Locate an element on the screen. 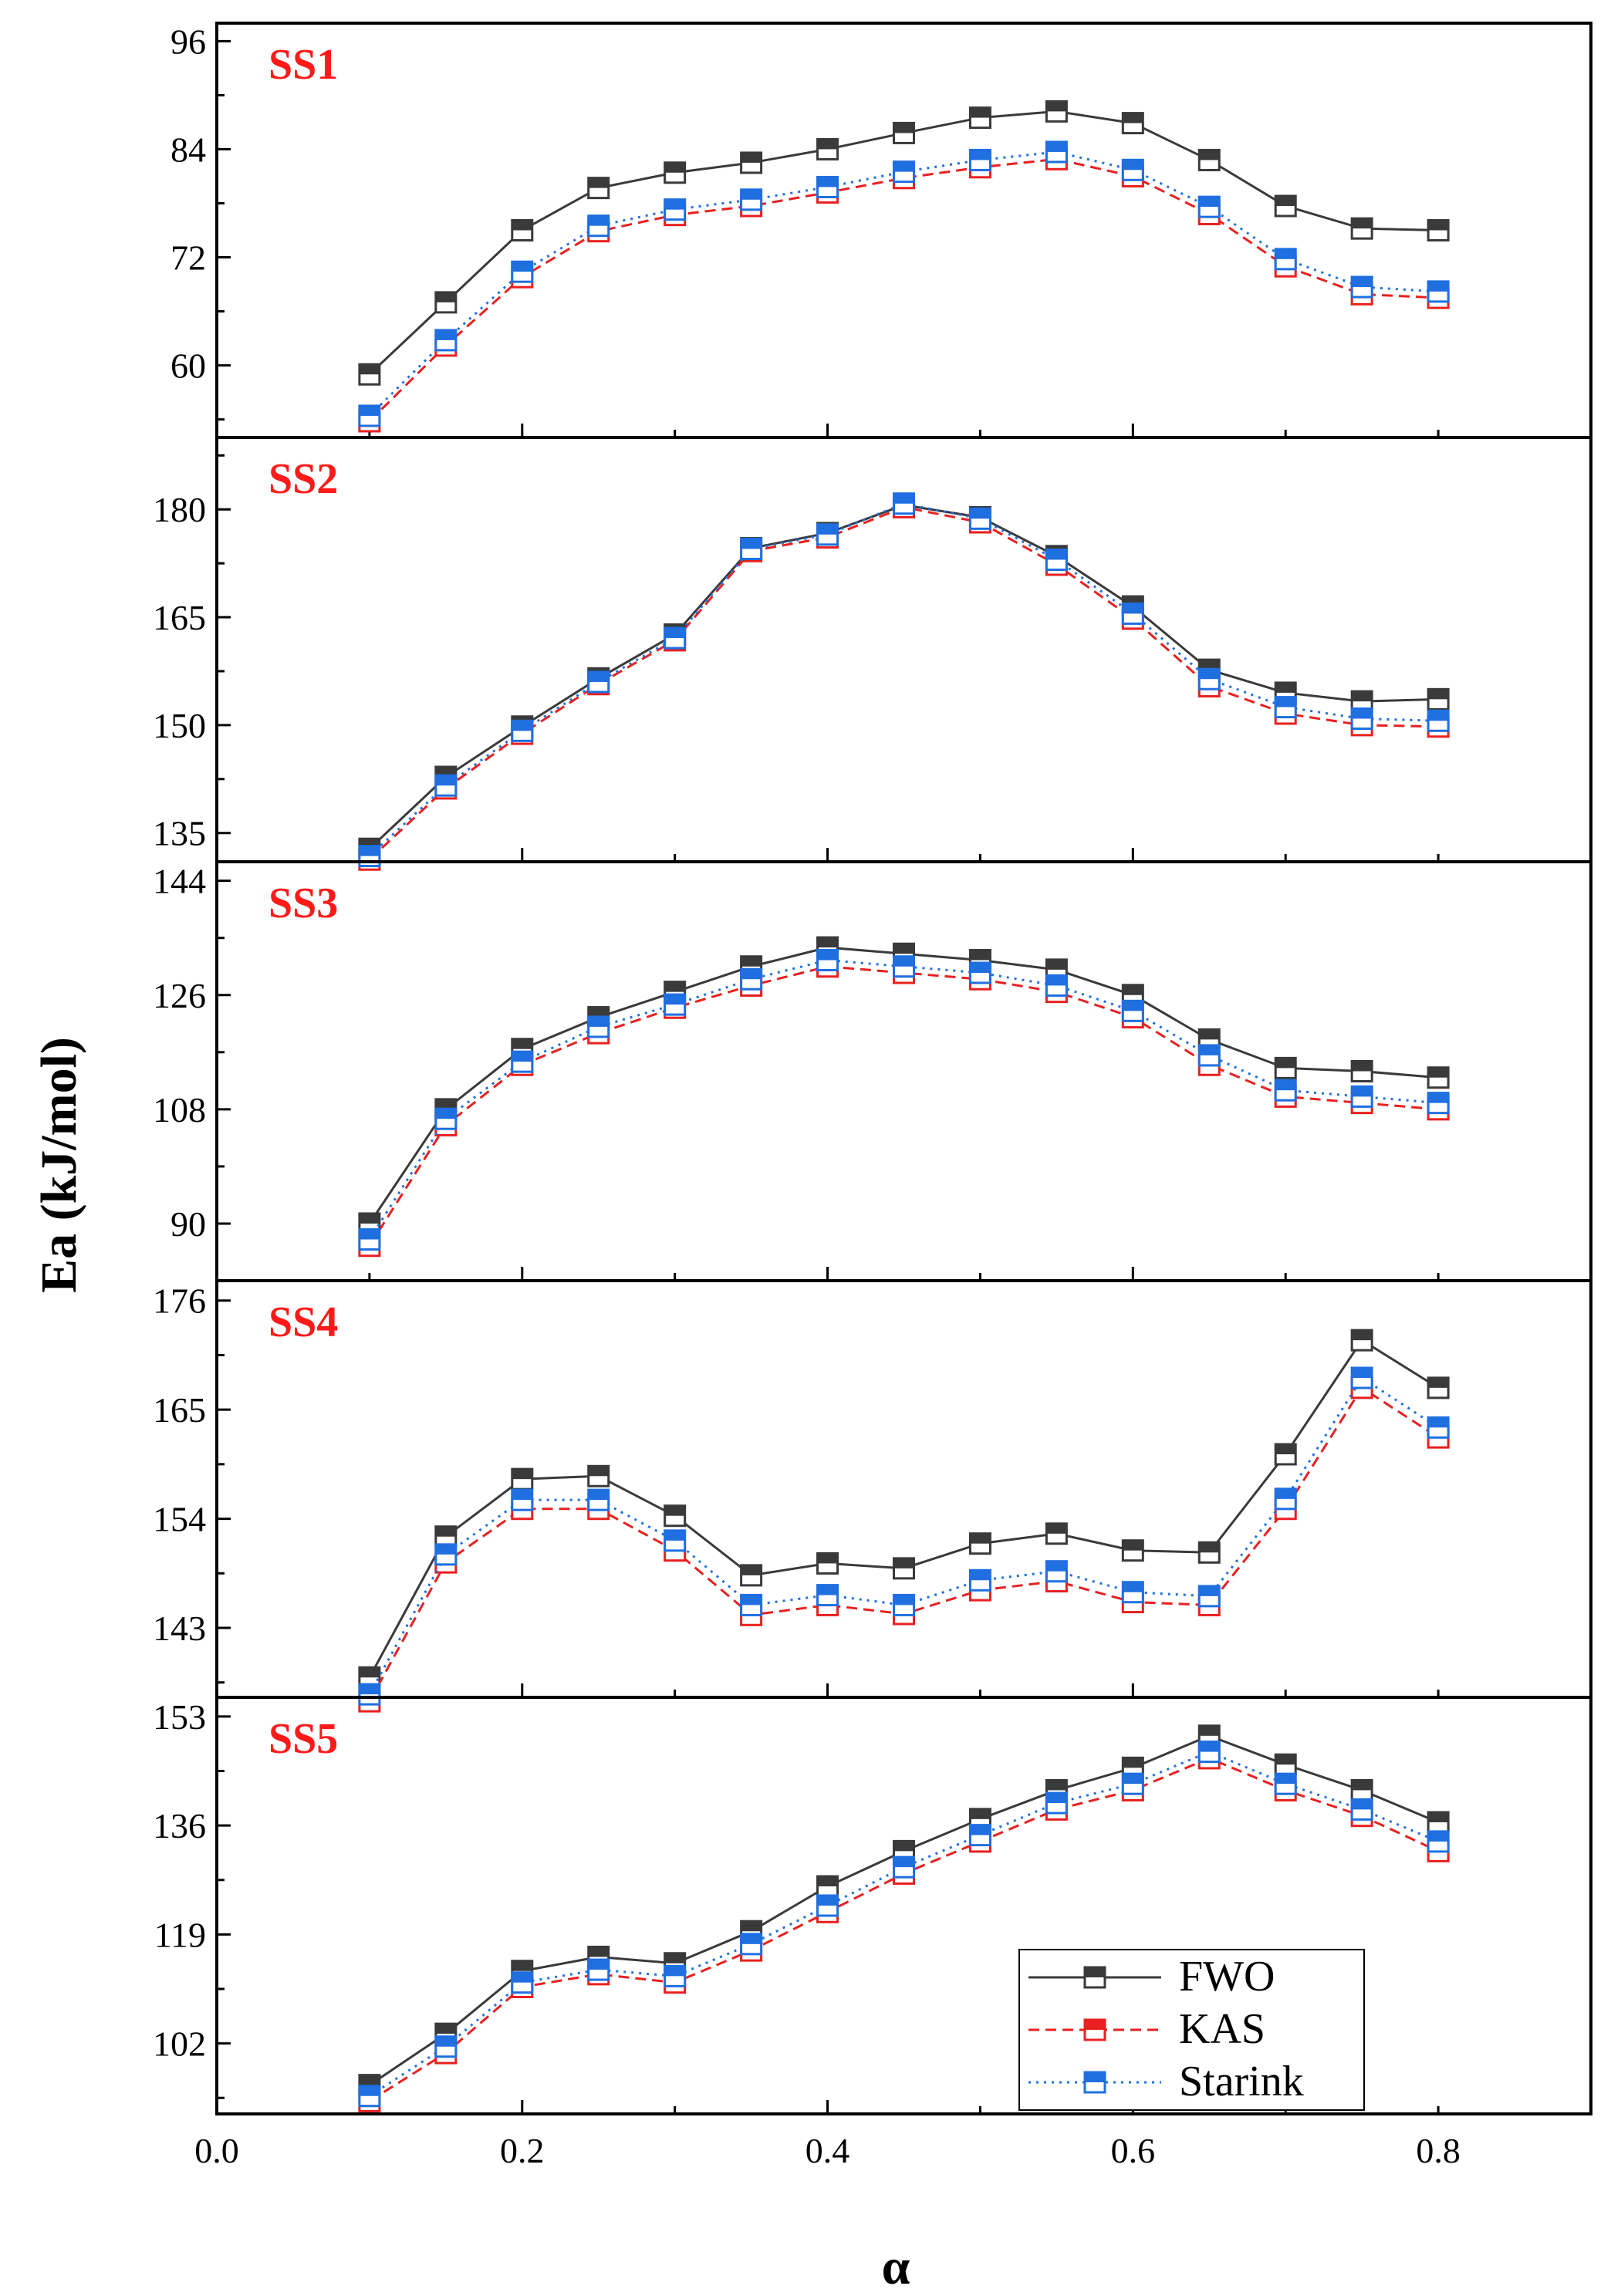  x-axis-tick-labels: 0.0 0.2 0.4 0.6 0.8 is located at coordinates (827, 2150).